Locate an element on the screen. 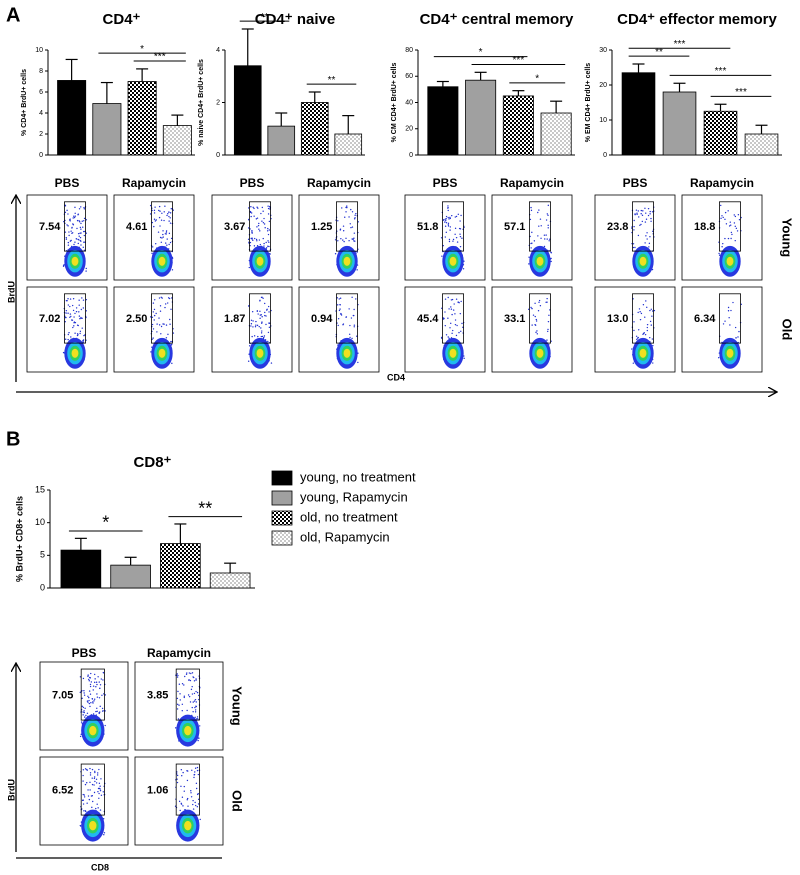 The height and width of the screenshot is (875, 800). panel-label: B is located at coordinates (13, 439).